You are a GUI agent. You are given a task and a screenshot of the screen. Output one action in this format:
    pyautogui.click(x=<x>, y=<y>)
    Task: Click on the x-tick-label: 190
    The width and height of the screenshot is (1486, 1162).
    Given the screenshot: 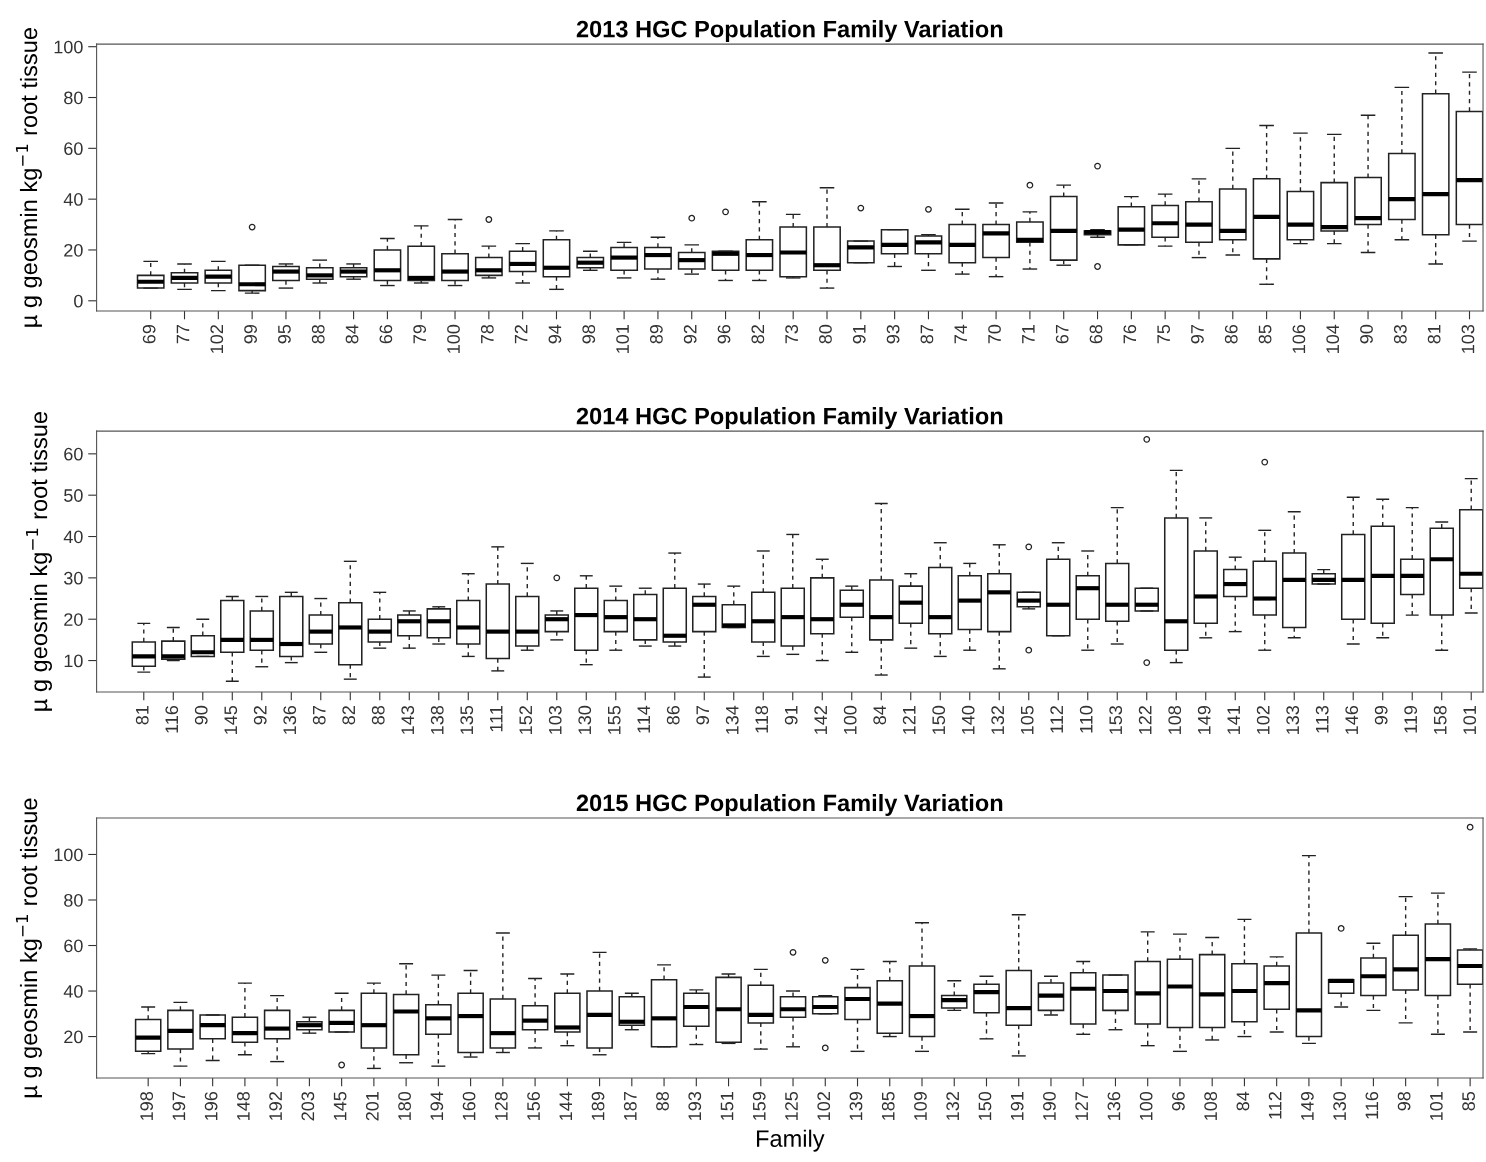 What is the action you would take?
    pyautogui.click(x=1049, y=1105)
    